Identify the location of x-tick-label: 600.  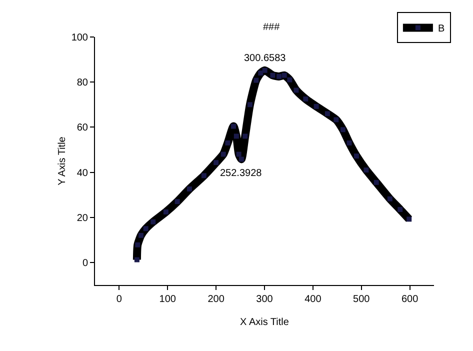
(410, 299).